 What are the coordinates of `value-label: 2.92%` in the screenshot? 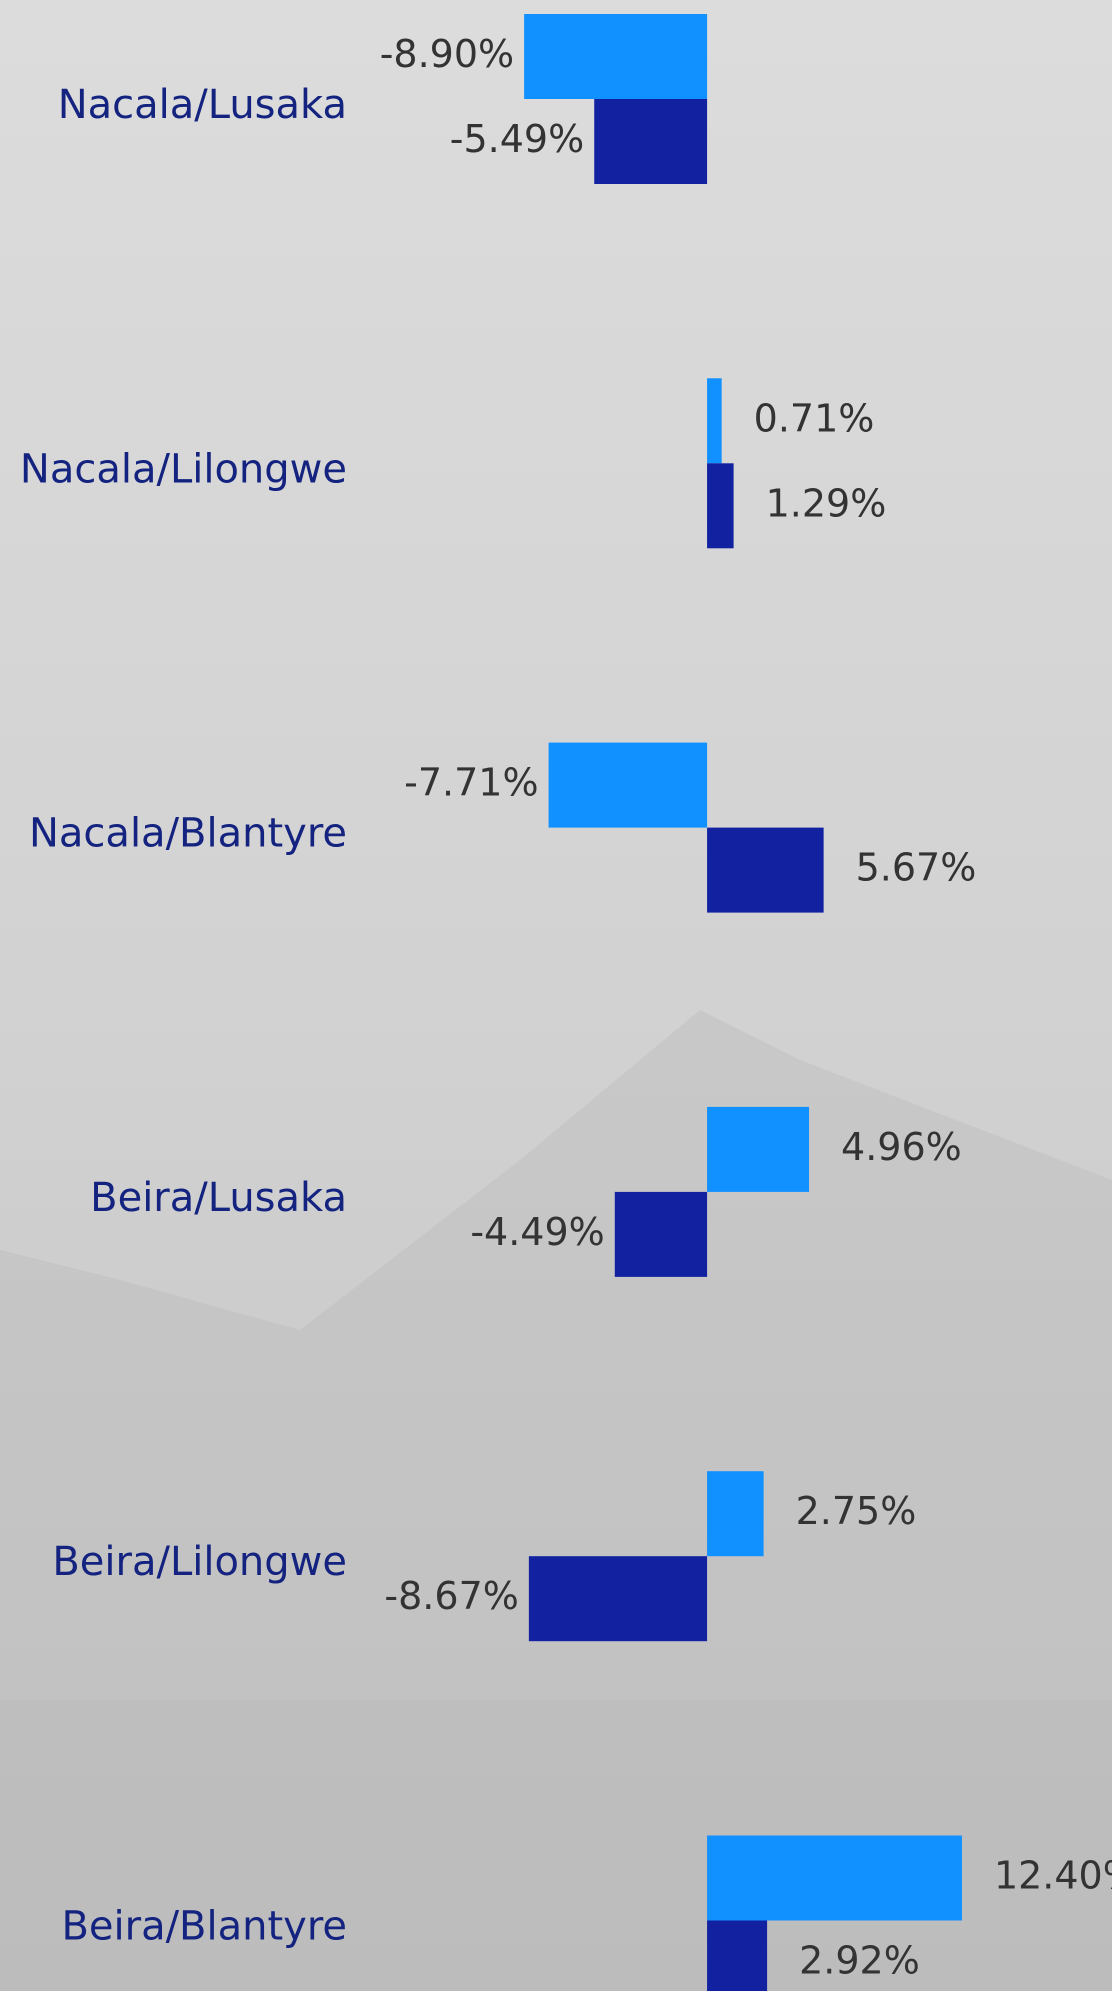 It's located at (859, 1961).